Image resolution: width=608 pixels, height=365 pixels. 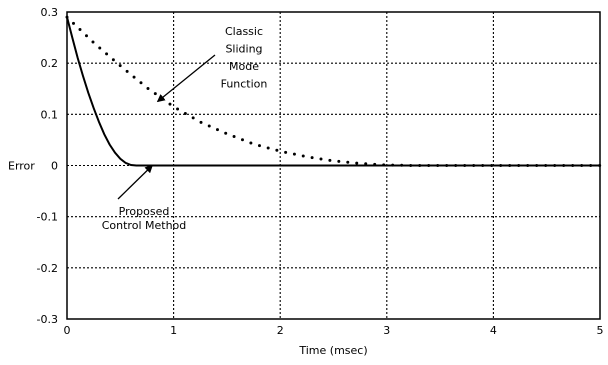 What do you see at coordinates (144, 225) in the screenshot?
I see `annotation-text: Control Method` at bounding box center [144, 225].